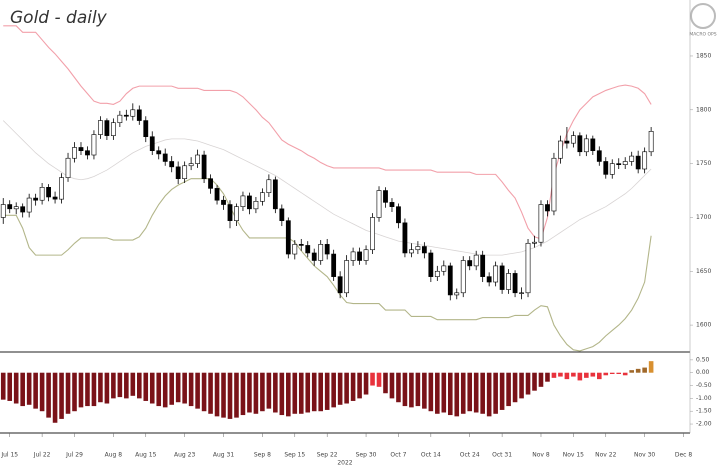 The height and width of the screenshot is (467, 720). I want to click on x-tick-label: Nov 30, so click(644, 455).